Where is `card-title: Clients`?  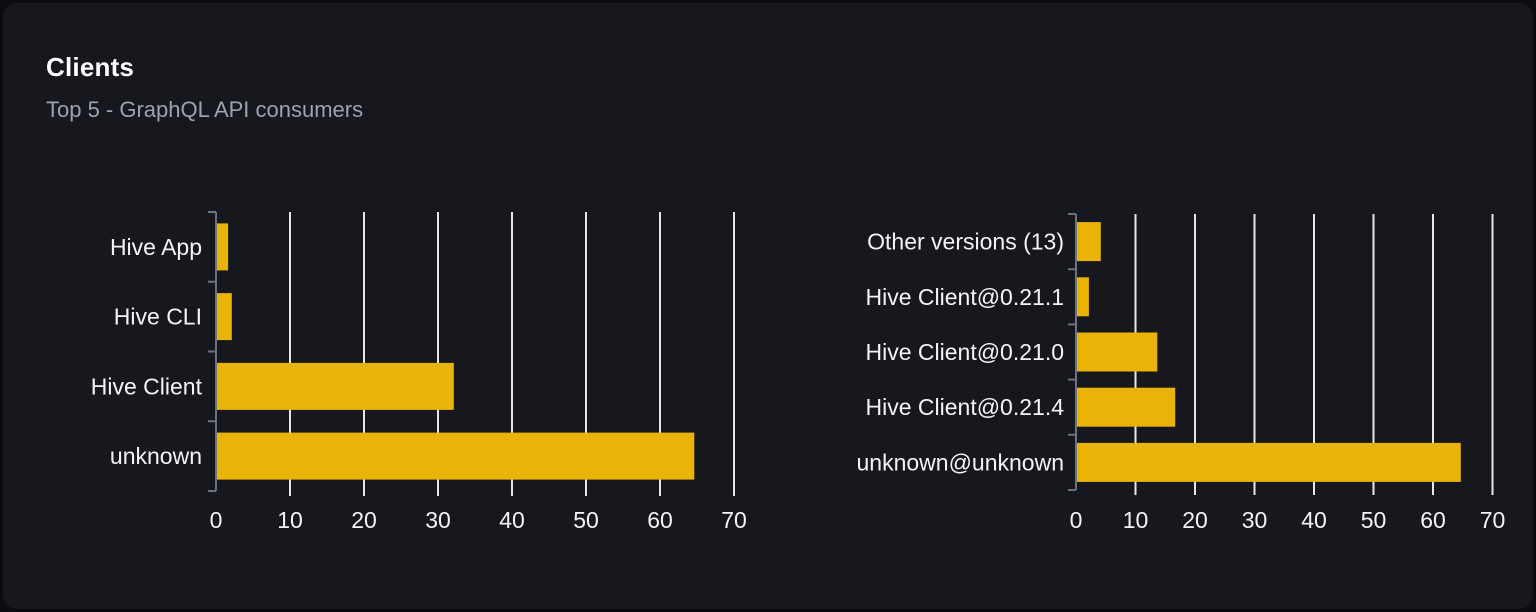 card-title: Clients is located at coordinates (90, 67).